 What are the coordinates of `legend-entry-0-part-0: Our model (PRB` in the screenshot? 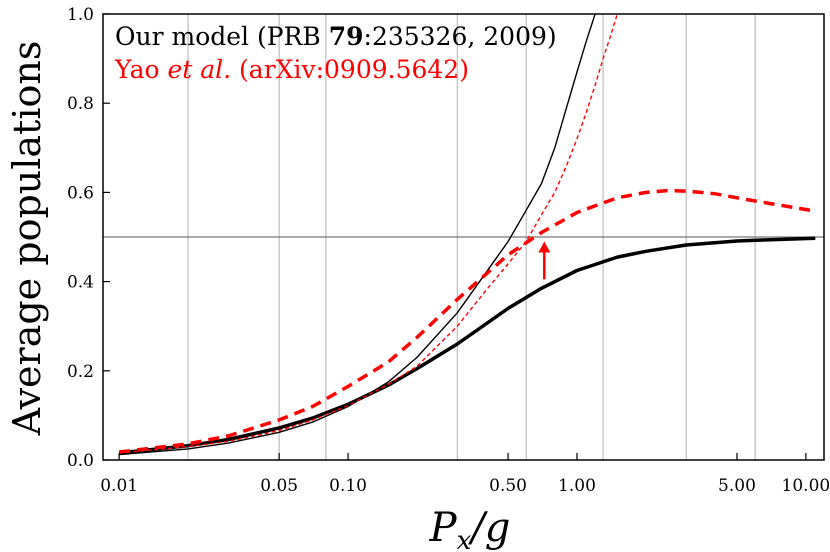 It's located at (222, 36).